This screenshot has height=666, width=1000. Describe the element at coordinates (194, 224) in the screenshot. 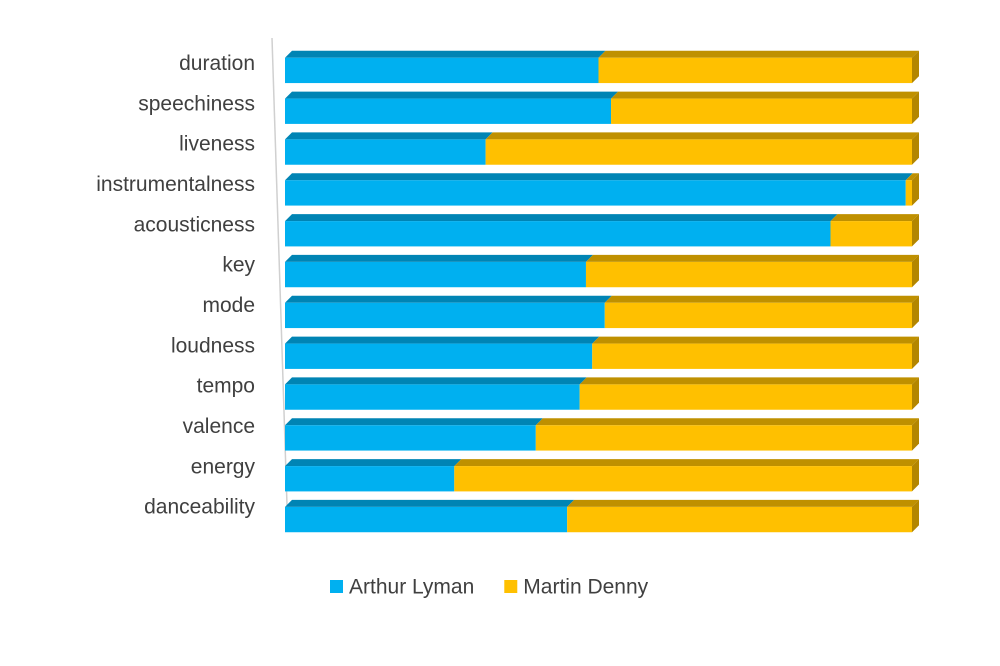

I see `y-tick-label: acousticness` at that location.